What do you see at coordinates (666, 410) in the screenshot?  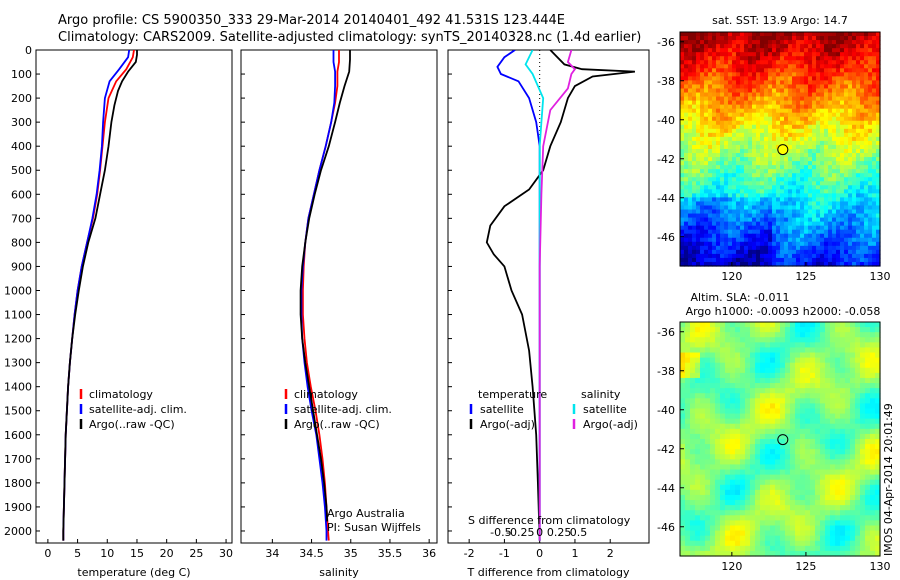 I see `map-ytick-label: -40` at bounding box center [666, 410].